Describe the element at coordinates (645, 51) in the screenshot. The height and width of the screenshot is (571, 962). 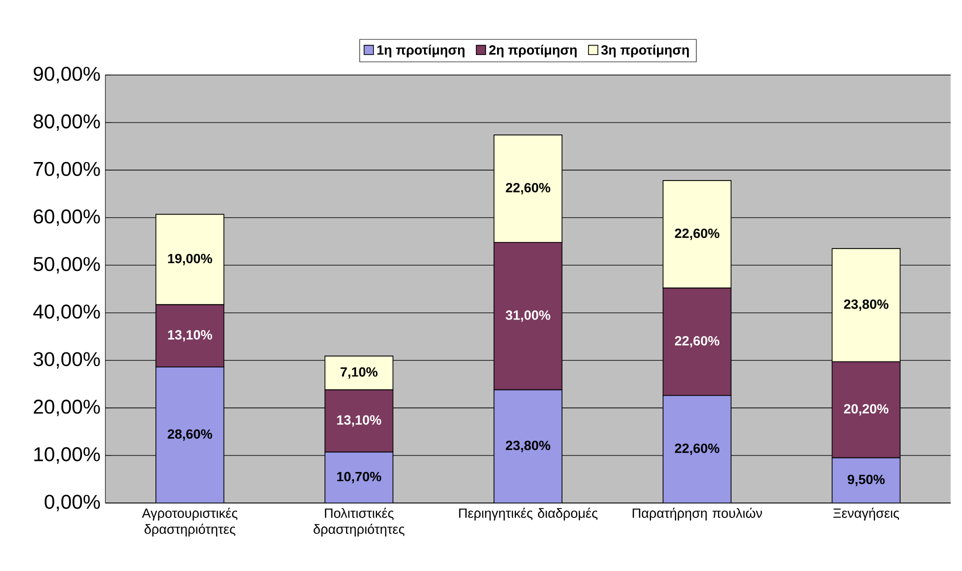
I see `legend-label: 3η προτίμηση` at that location.